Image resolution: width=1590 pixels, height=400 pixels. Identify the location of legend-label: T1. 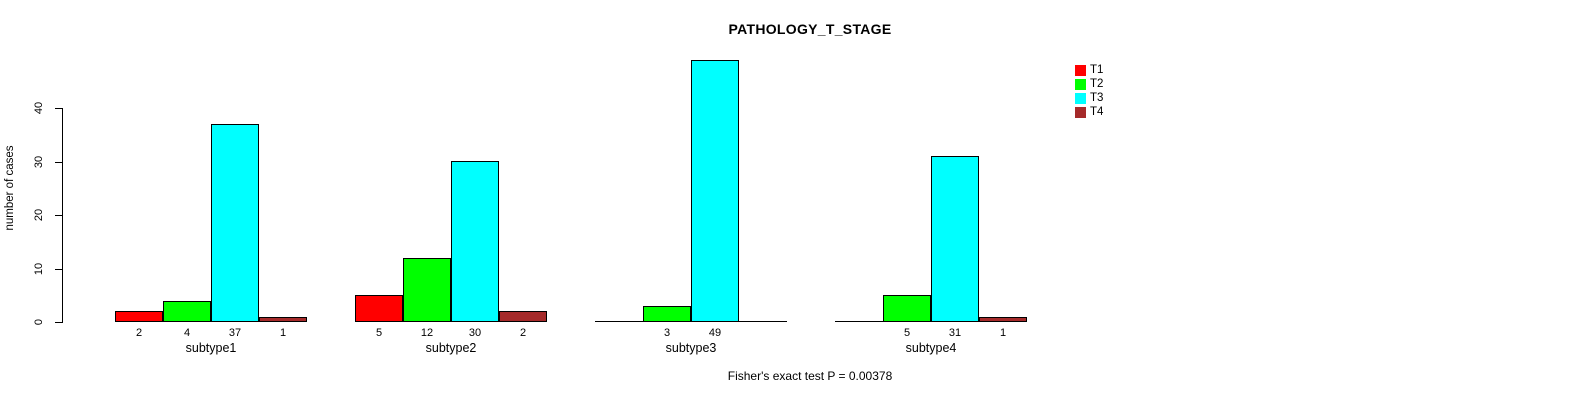
(1097, 70).